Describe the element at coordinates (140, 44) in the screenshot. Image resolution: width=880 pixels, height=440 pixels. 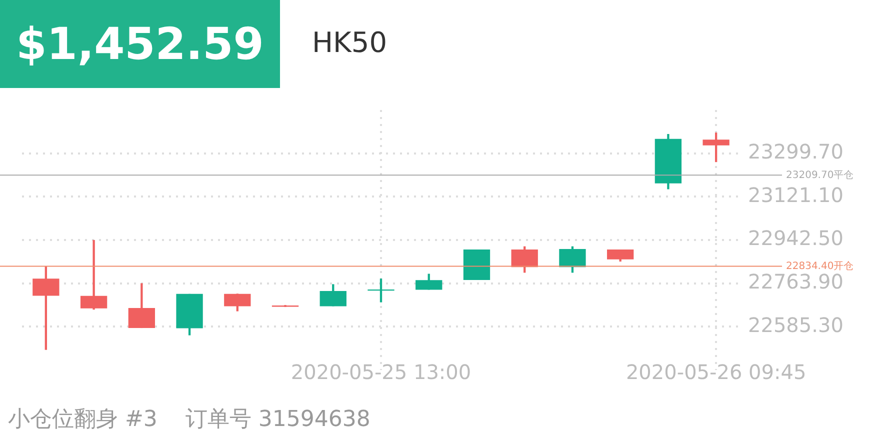
I see `chart-title: $1,452.59` at that location.